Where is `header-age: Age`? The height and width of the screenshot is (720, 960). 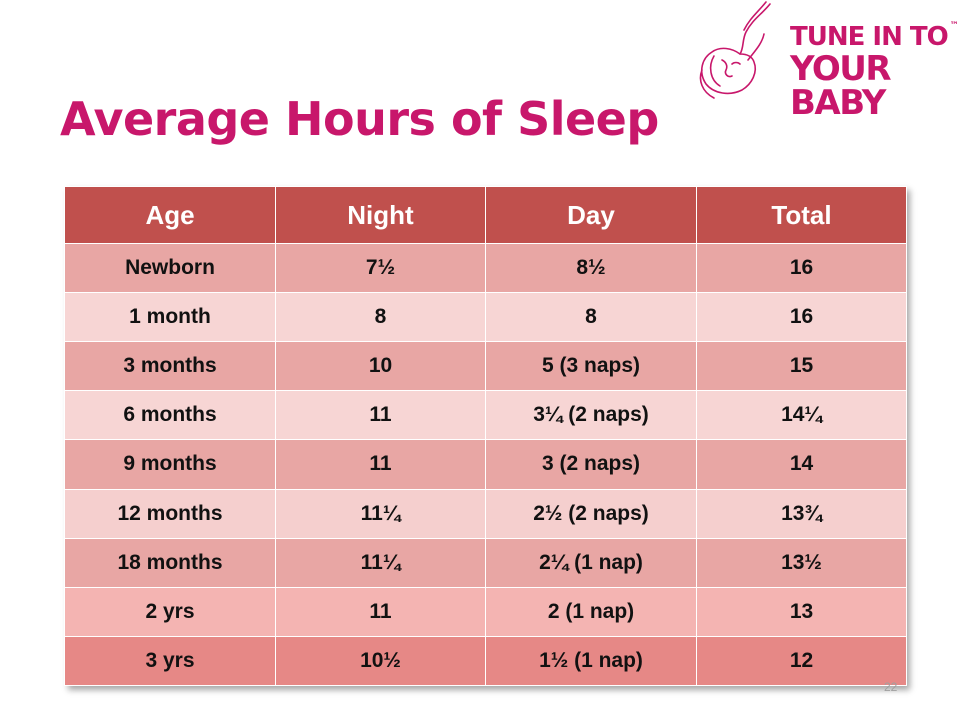
header-age: Age is located at coordinates (170, 215).